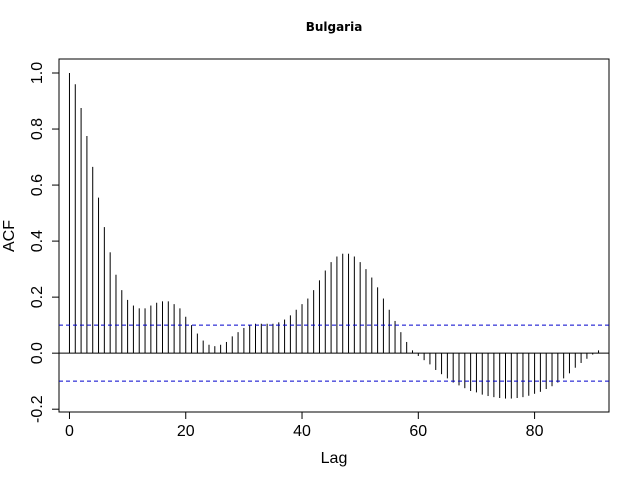  I want to click on y-tick-label: 0.4, so click(37, 241).